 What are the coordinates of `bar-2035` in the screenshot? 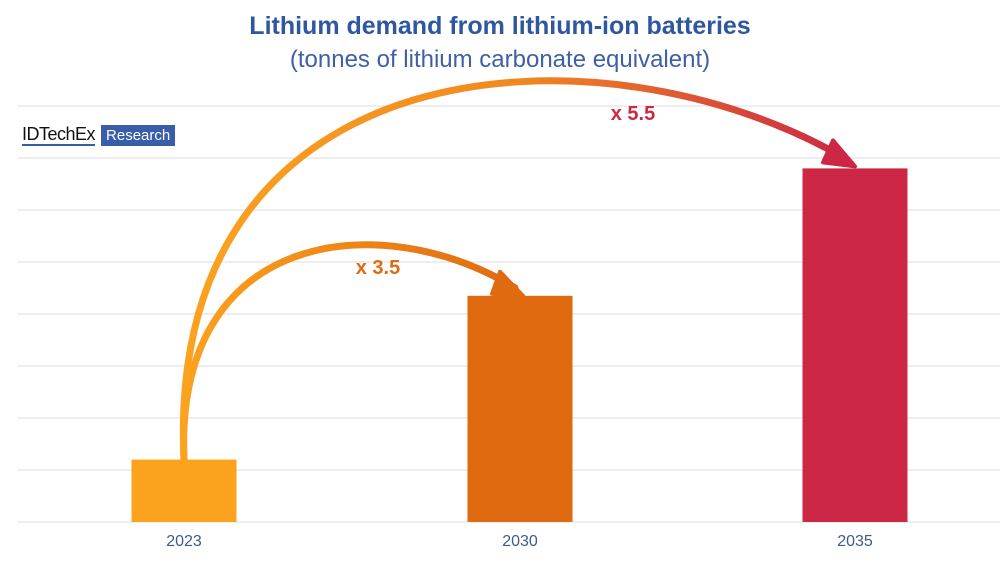 It's located at (855, 345).